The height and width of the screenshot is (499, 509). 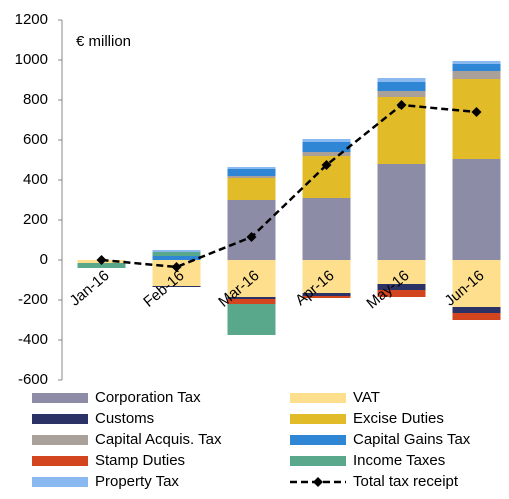 What do you see at coordinates (31, 59) in the screenshot?
I see `y-tick-label: 1000` at bounding box center [31, 59].